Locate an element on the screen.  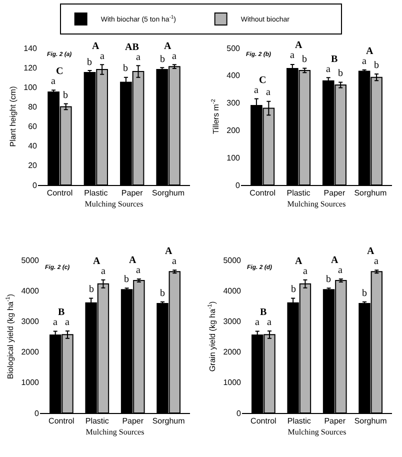
y-tick-label: 140 is located at coordinates (31, 48).